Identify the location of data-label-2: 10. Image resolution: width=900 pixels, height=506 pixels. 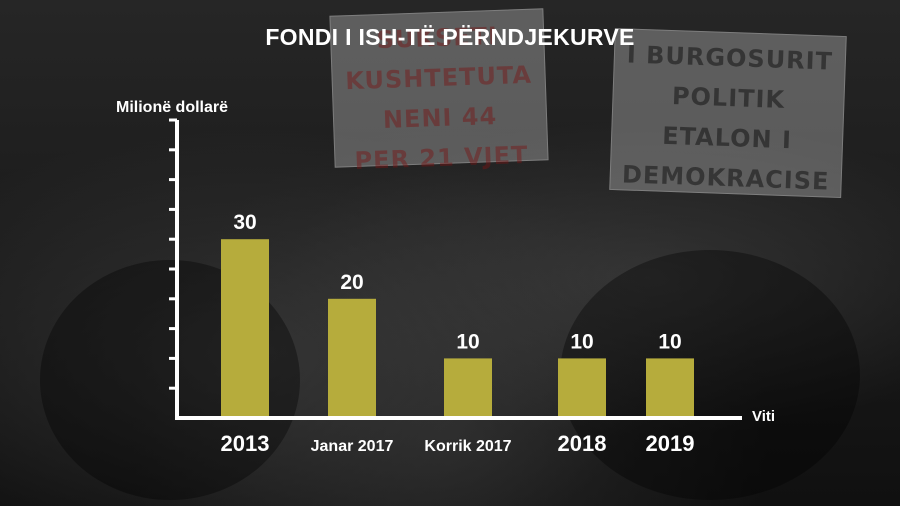
(467, 341).